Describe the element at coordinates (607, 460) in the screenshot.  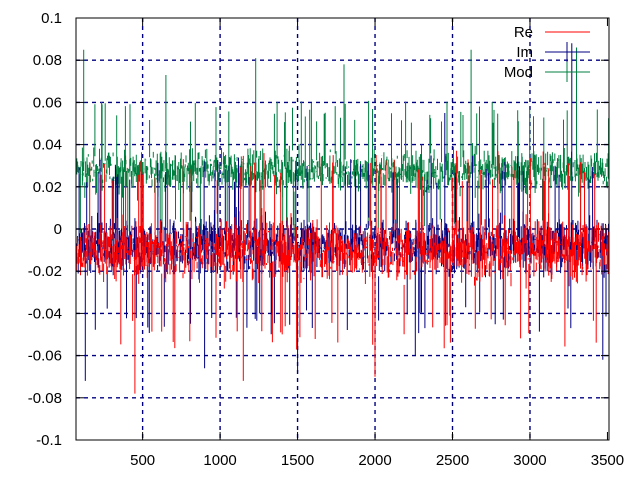
I see `x-tick-label: 3500` at that location.